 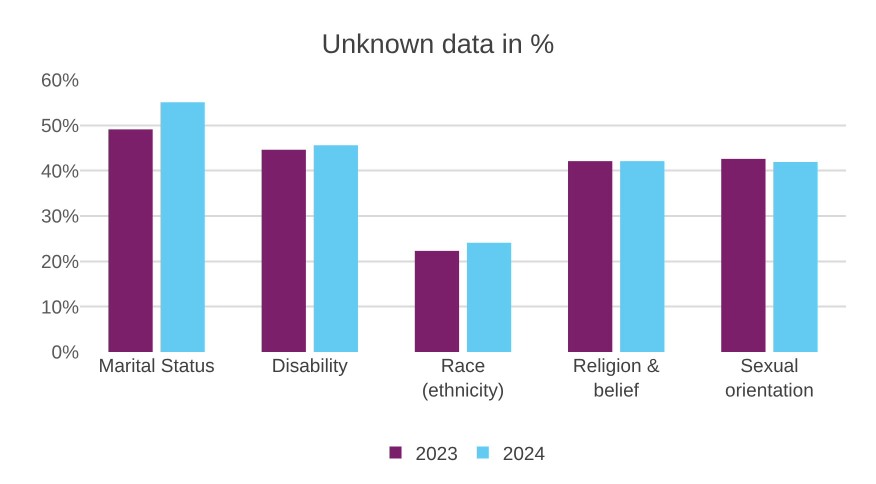 What do you see at coordinates (156, 366) in the screenshot?
I see `x-tick-label: Marital Status` at bounding box center [156, 366].